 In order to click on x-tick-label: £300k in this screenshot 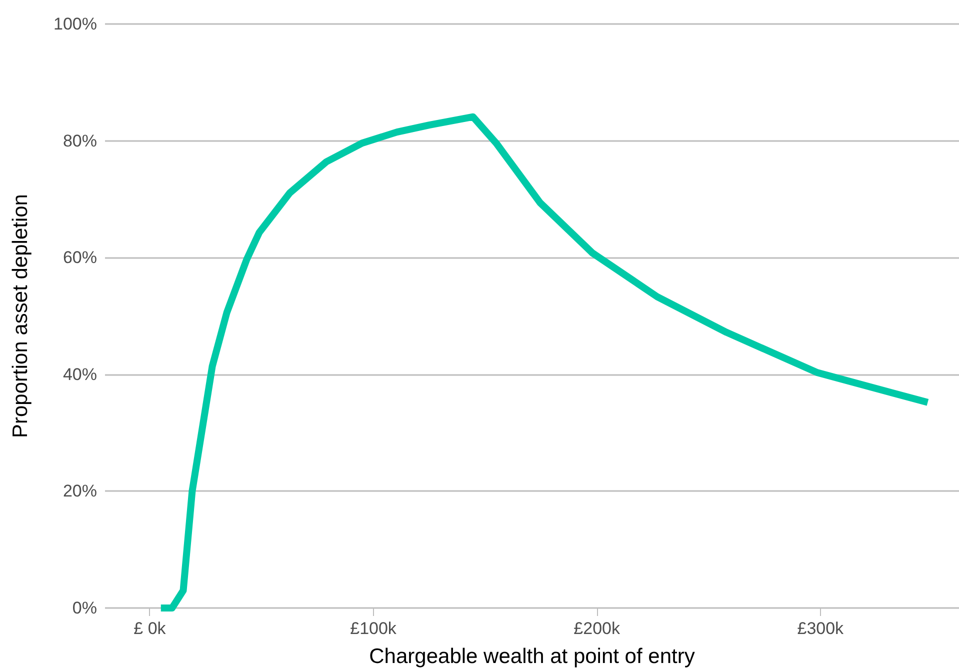, I will do `click(820, 628)`.